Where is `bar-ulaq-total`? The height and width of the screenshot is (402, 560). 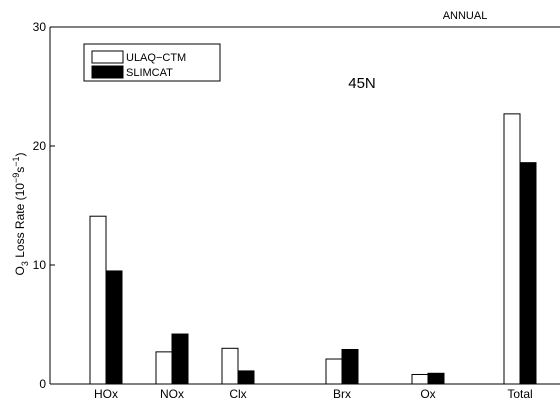
bar-ulaq-total is located at coordinates (512, 249).